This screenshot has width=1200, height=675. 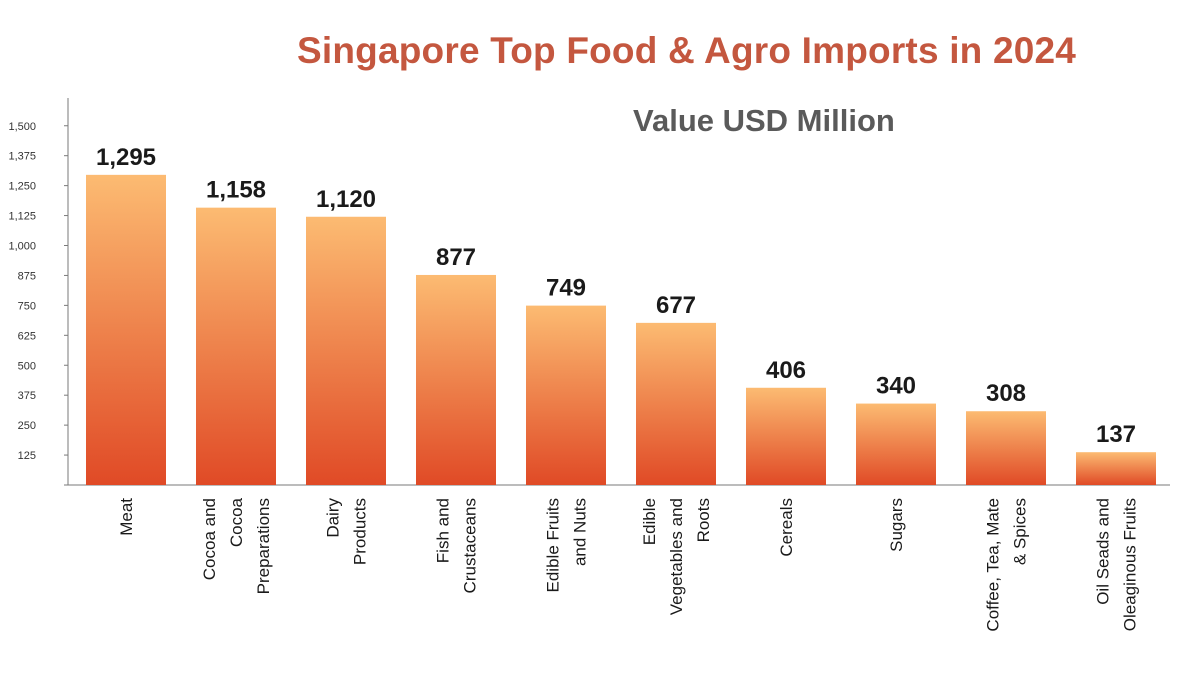 I want to click on y-tick-label: 1,375, so click(x=22, y=157).